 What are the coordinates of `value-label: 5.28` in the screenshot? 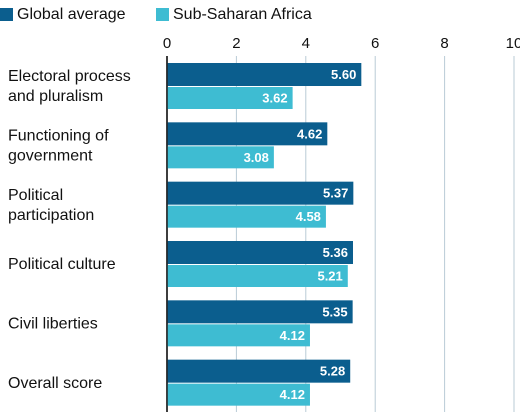 It's located at (332, 371).